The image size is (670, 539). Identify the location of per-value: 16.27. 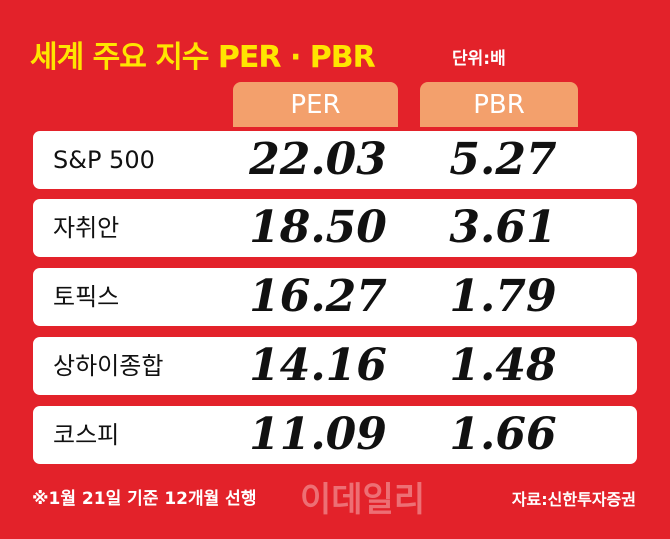
(318, 296).